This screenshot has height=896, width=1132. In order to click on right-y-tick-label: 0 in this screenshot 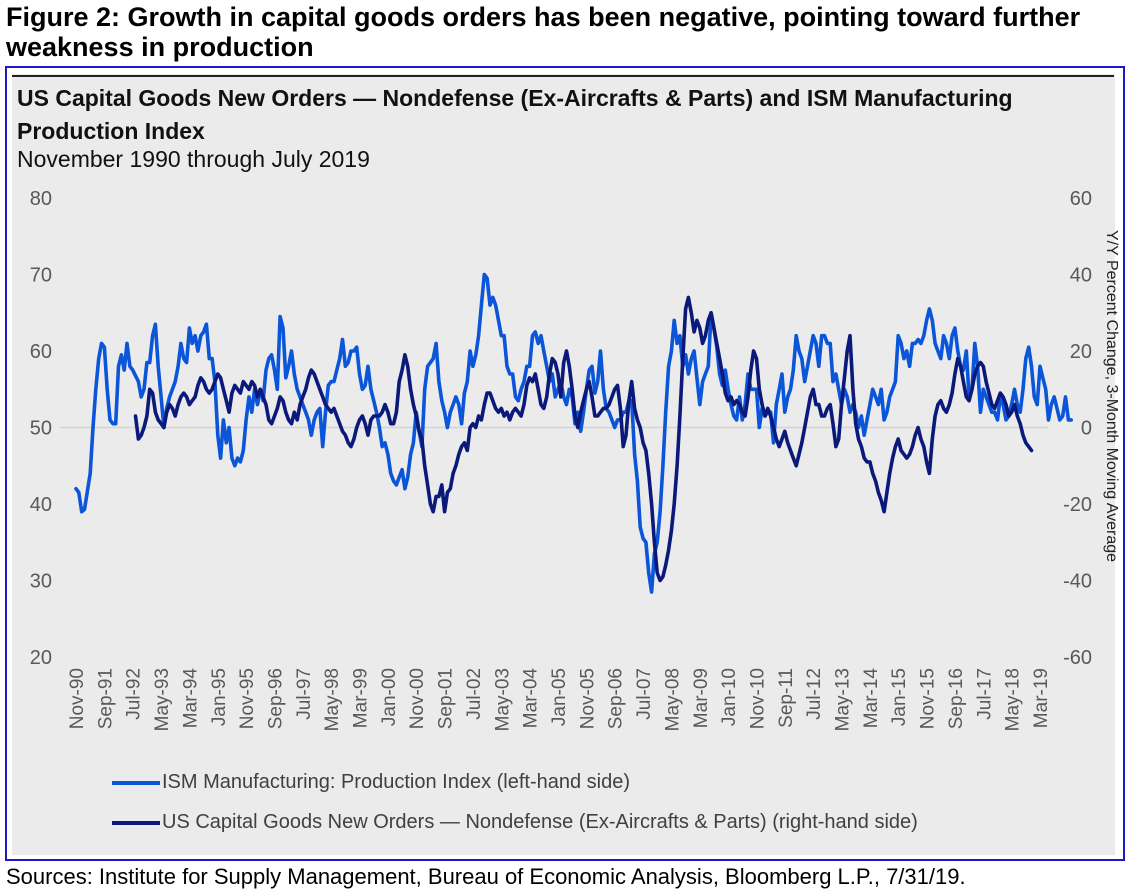, I will do `click(1086, 429)`.